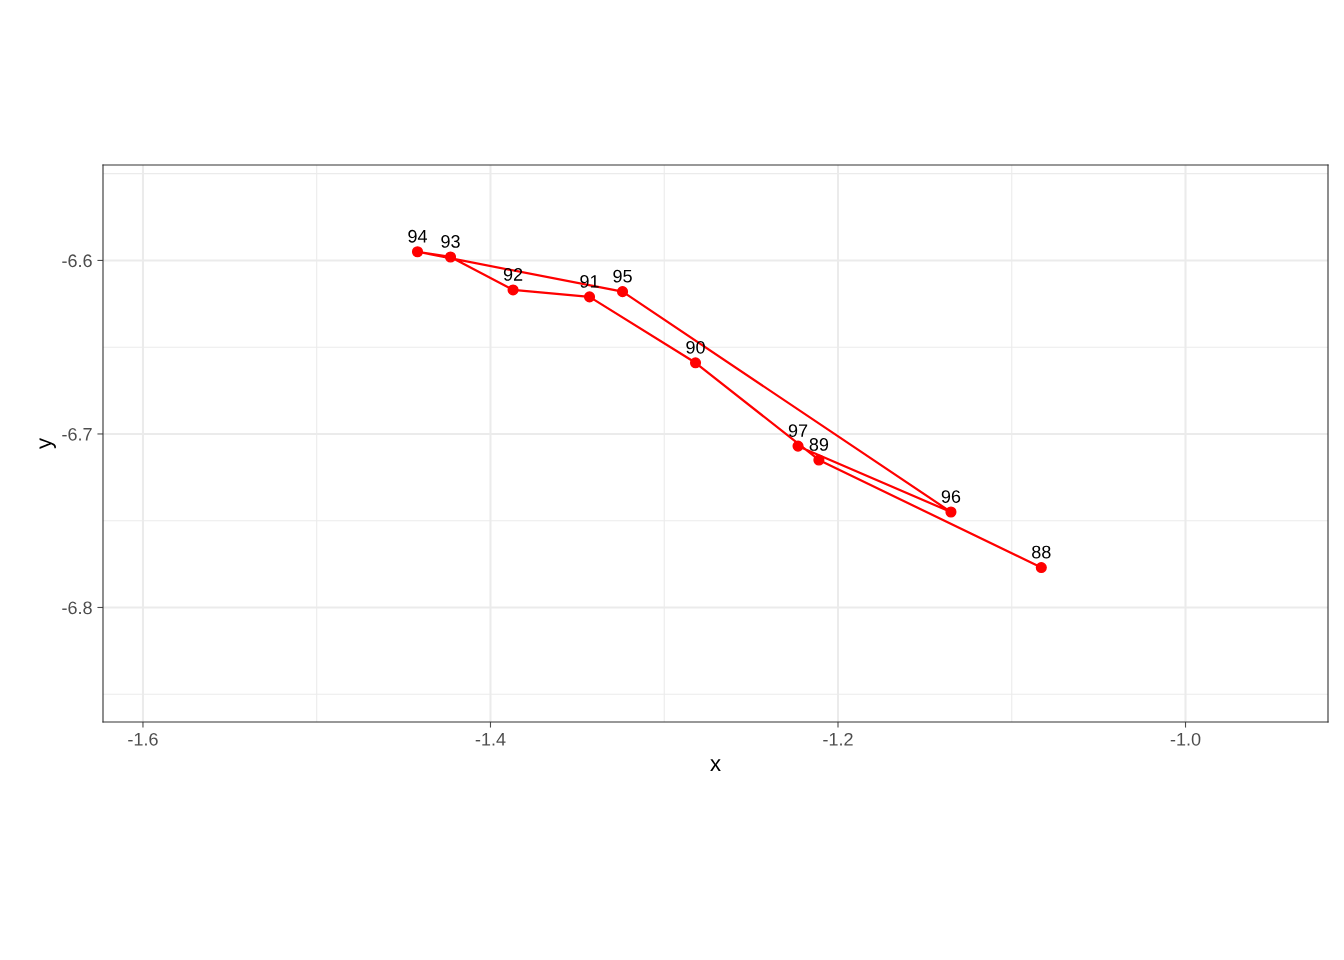 Image resolution: width=1344 pixels, height=960 pixels. What do you see at coordinates (77, 261) in the screenshot?
I see `y-tick-label: -6.6` at bounding box center [77, 261].